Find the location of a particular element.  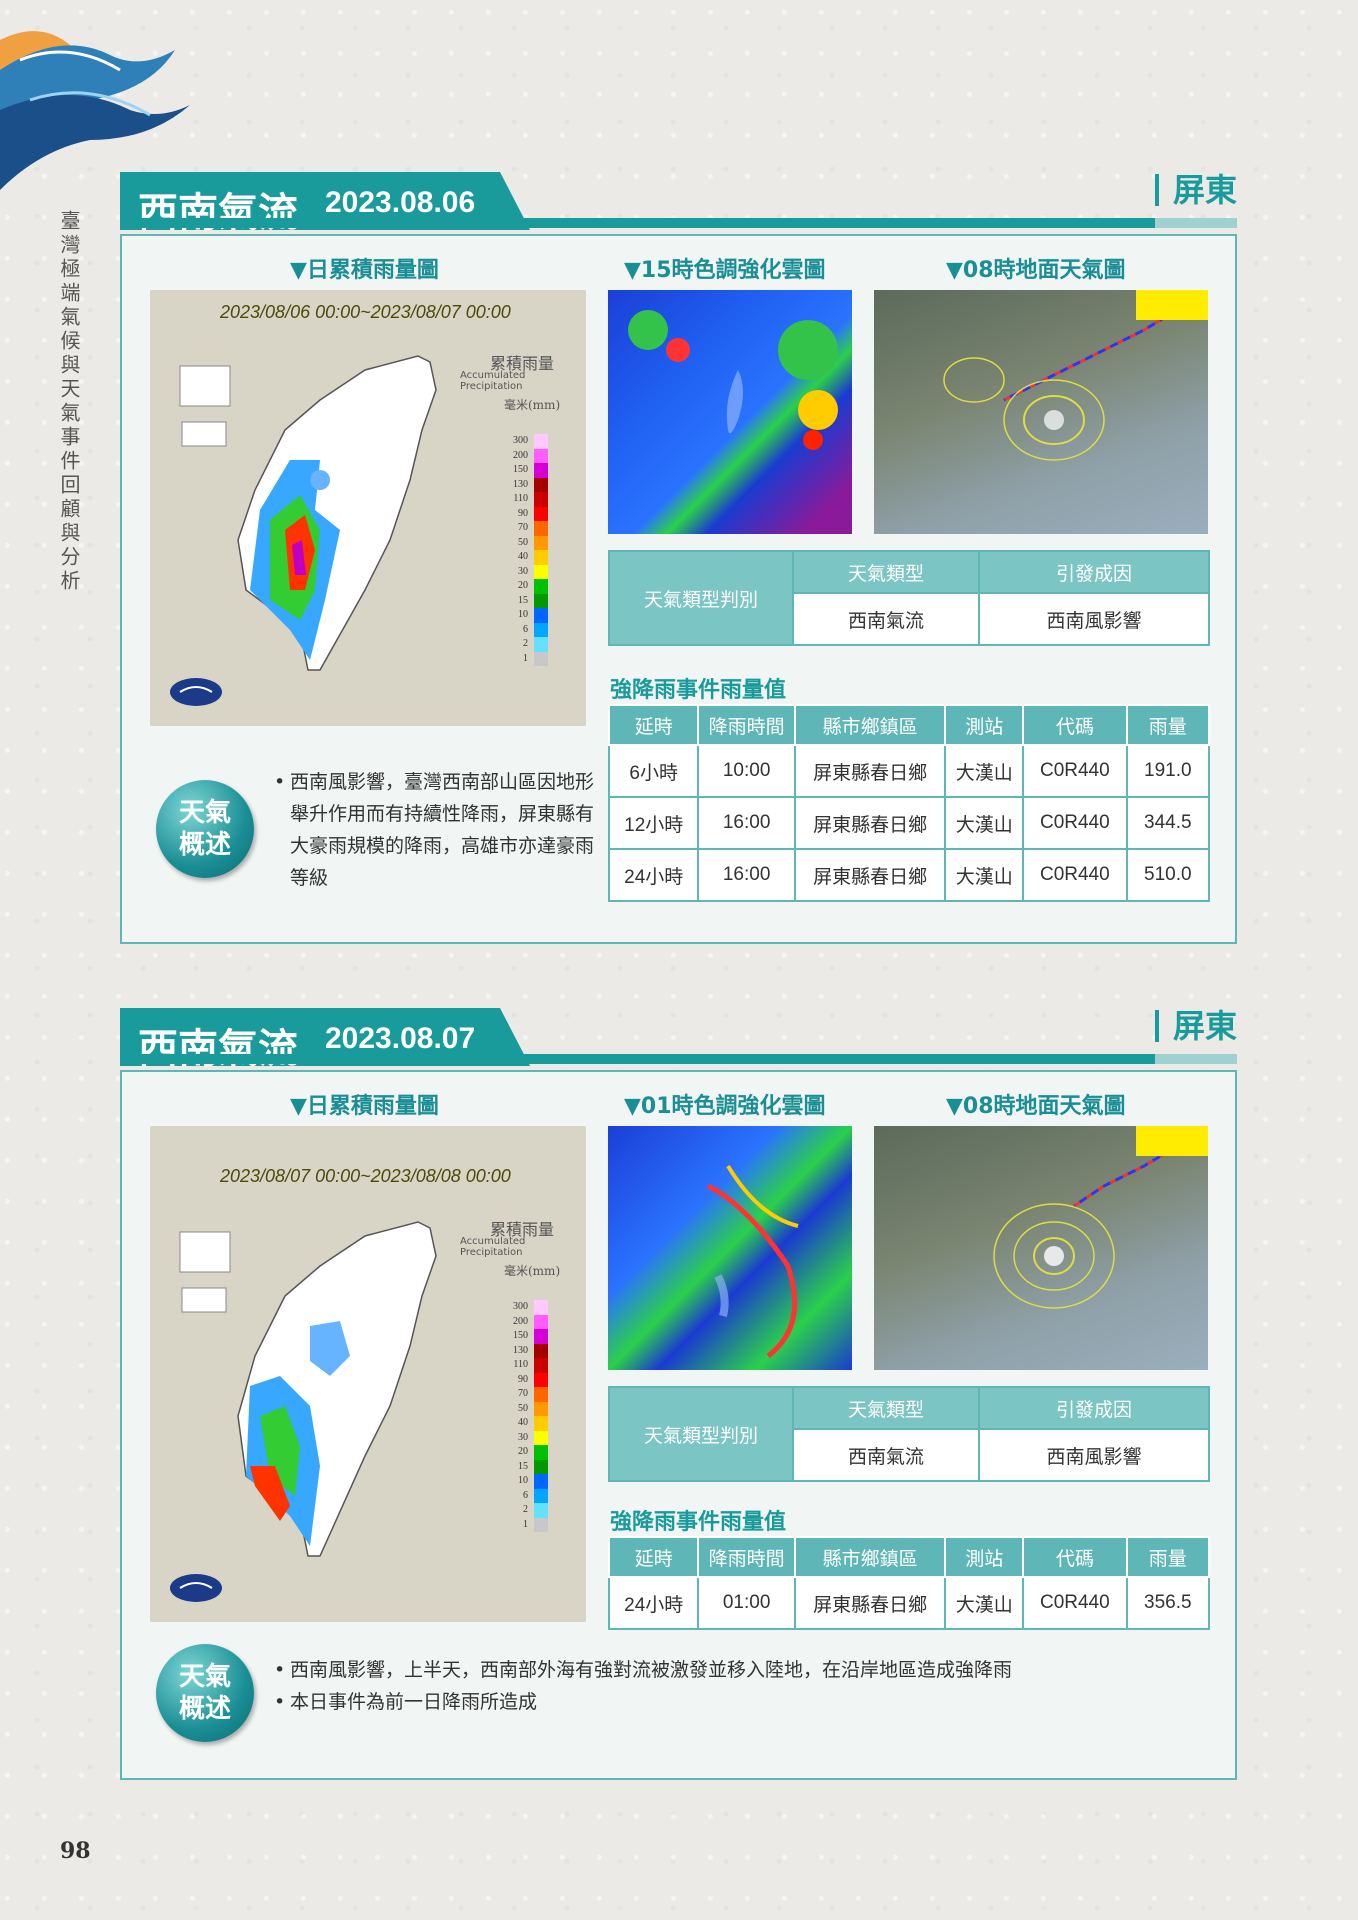

legend-label: 90 is located at coordinates (523, 513).